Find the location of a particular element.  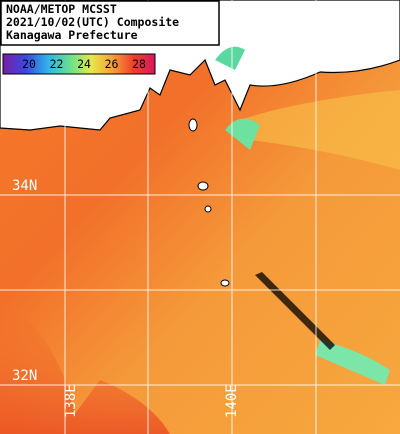

colorbar-labels: 20 22 24 26 28 is located at coordinates (84, 64).